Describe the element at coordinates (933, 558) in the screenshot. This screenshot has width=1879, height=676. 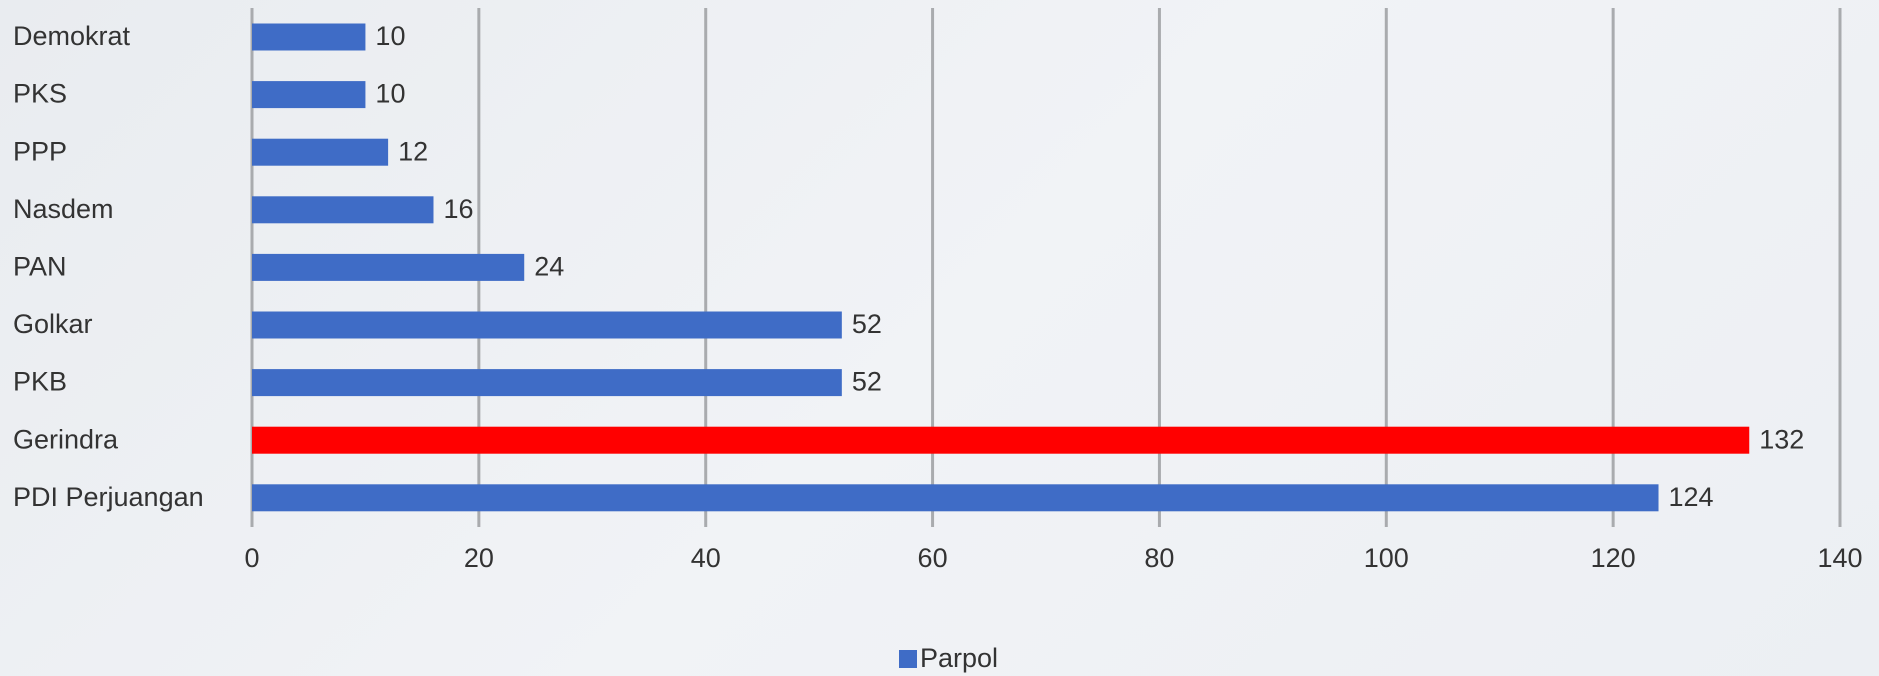
I see `x-tick-label: 60` at that location.